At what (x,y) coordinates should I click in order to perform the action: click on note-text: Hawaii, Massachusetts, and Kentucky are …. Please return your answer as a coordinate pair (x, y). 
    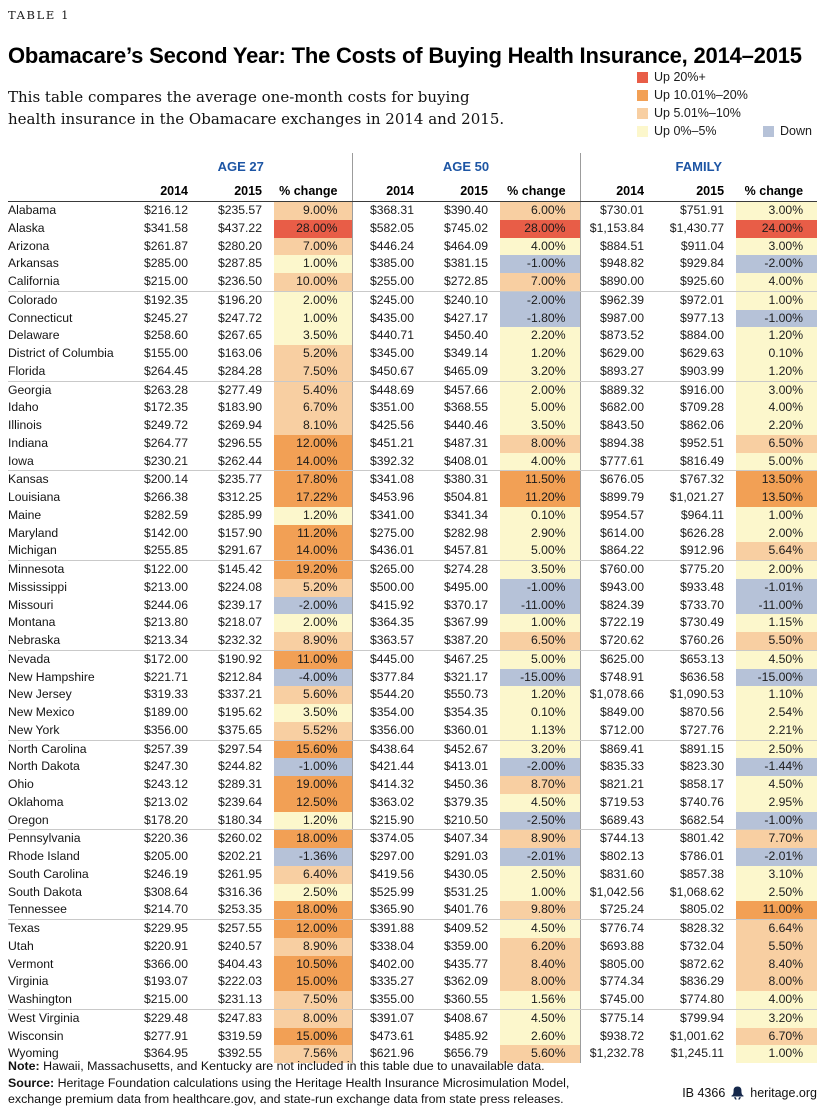
    Looking at the image, I should click on (292, 1066).